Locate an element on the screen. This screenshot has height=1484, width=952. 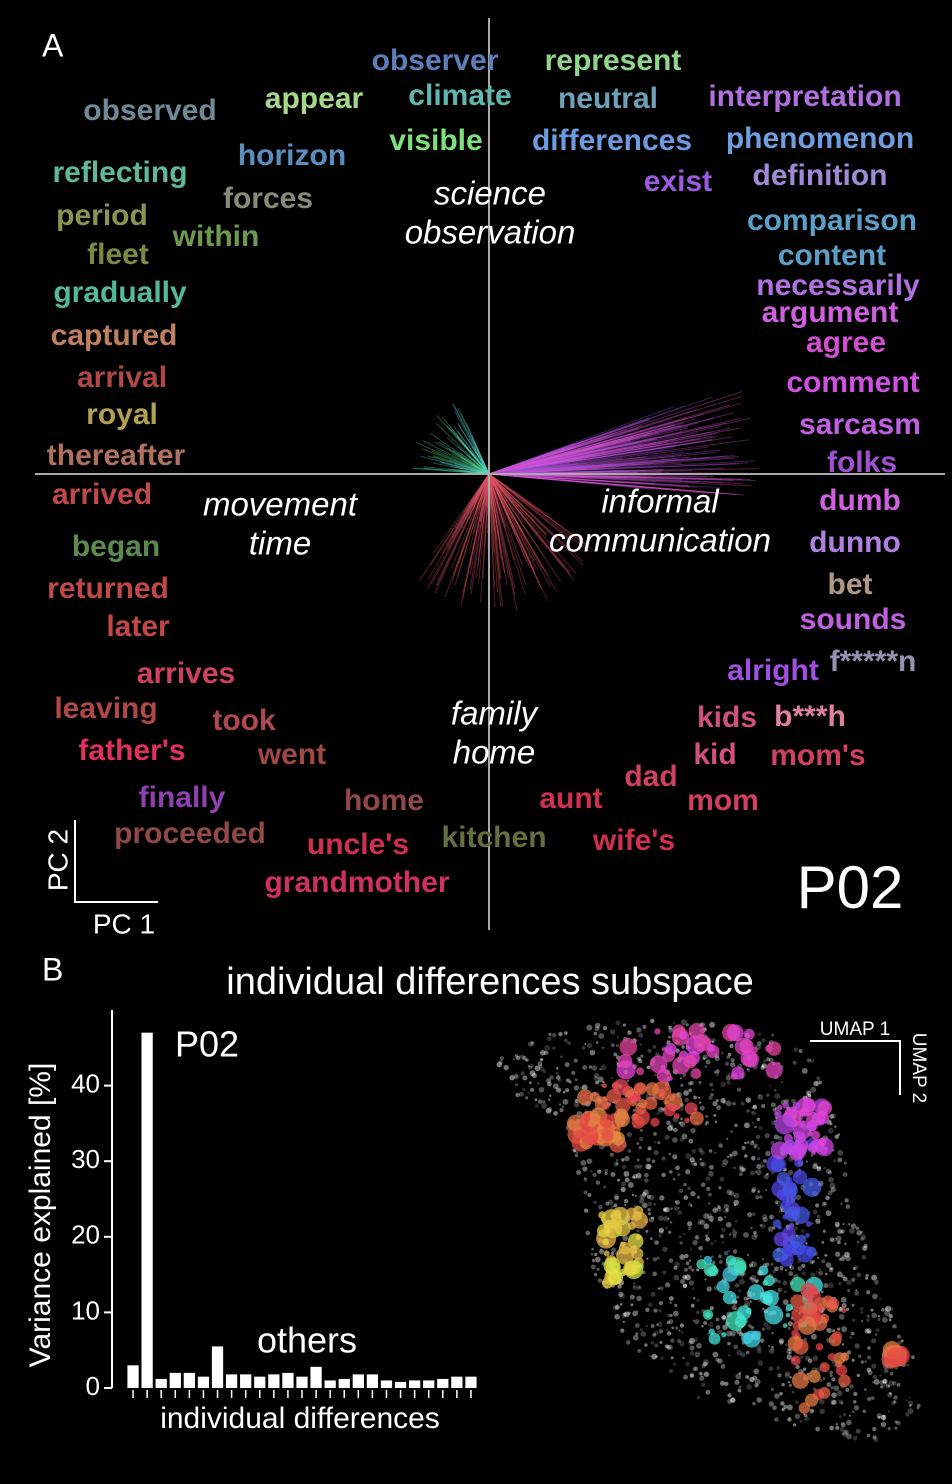
word: proceeded is located at coordinates (190, 833).